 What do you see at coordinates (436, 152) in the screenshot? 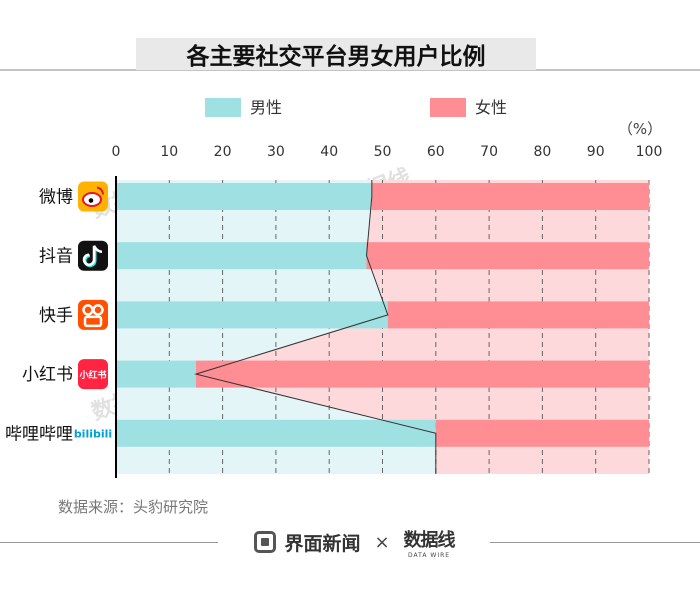
I see `x-tick-label: 60` at bounding box center [436, 152].